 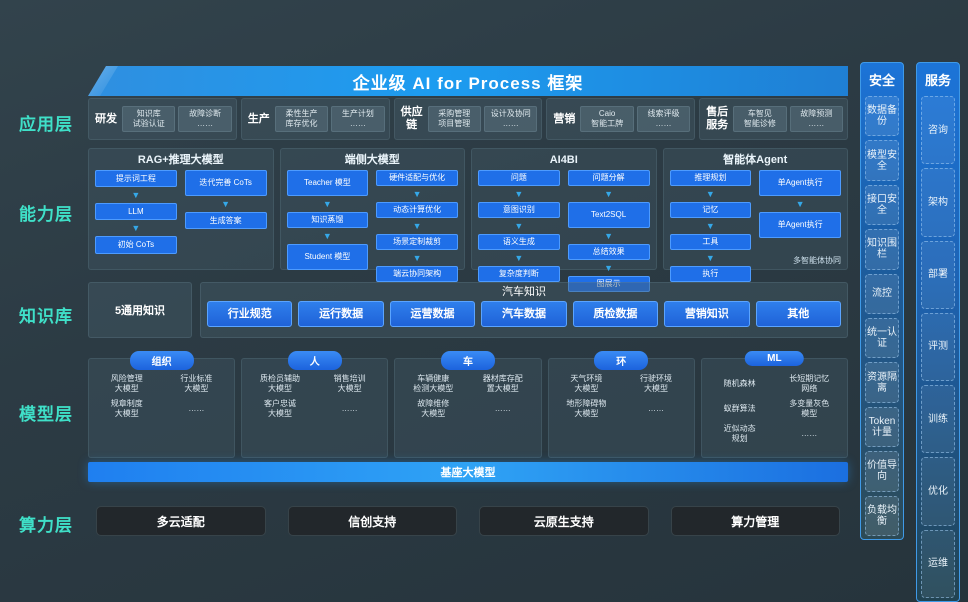 What do you see at coordinates (882, 294) in the screenshot?
I see `security-rail-item: 流控` at bounding box center [882, 294].